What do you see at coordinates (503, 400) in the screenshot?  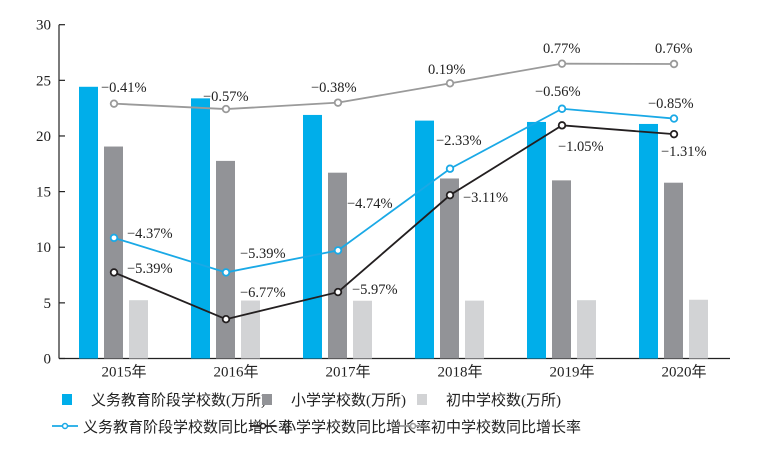 I see `legend-label: 初中学校数(万所)` at bounding box center [503, 400].